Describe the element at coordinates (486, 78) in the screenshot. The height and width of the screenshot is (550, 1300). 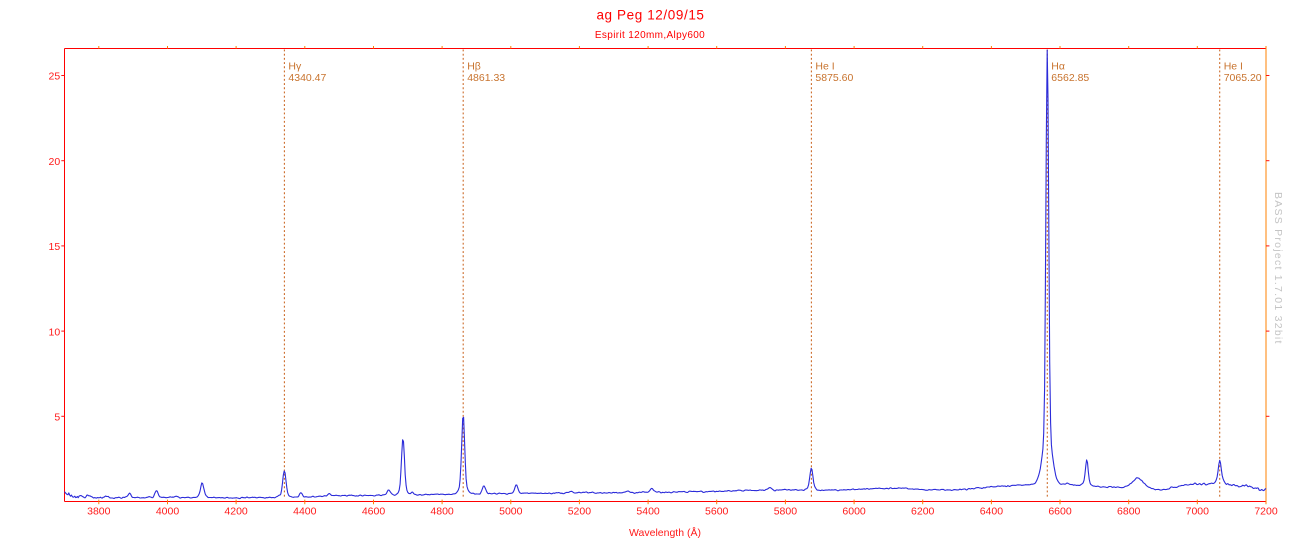
I see `svg-text: 4861.33` at that location.